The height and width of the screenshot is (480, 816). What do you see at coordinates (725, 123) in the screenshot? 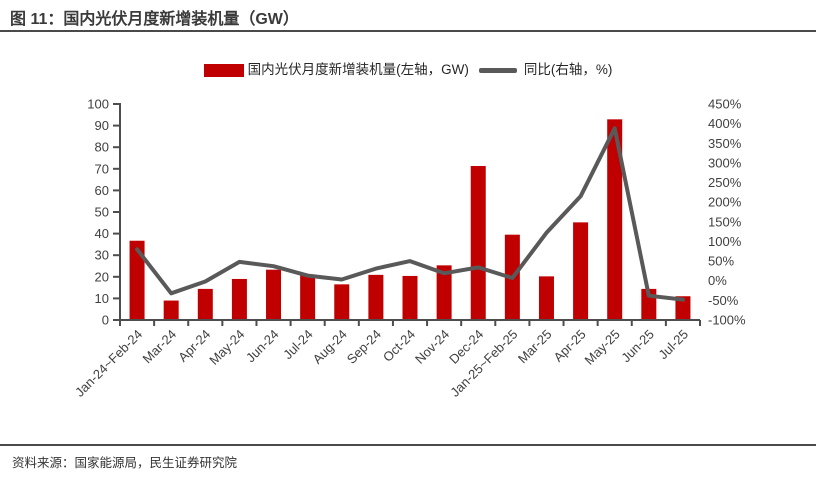
I see `right-axis-label: 400%` at bounding box center [725, 123].